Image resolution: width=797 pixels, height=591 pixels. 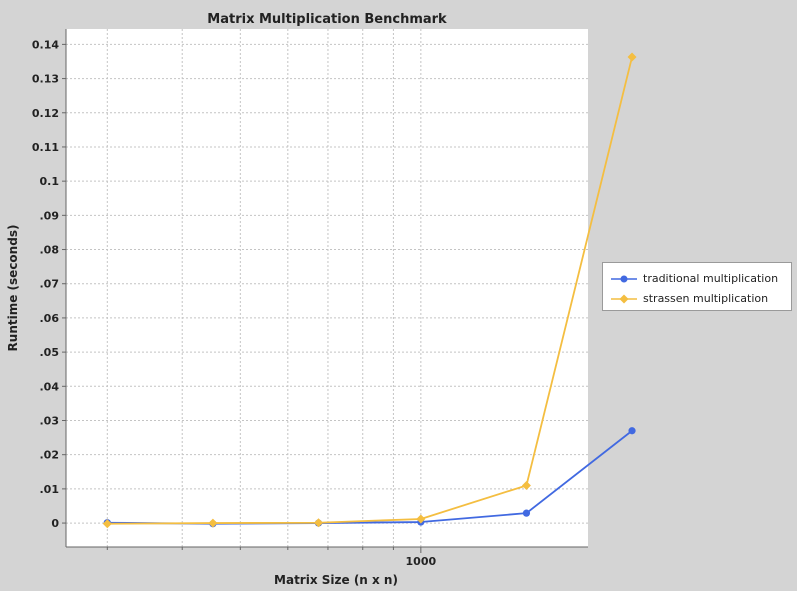 What do you see at coordinates (336, 580) in the screenshot?
I see `x-axis-label: Matrix Size (n x n)` at bounding box center [336, 580].